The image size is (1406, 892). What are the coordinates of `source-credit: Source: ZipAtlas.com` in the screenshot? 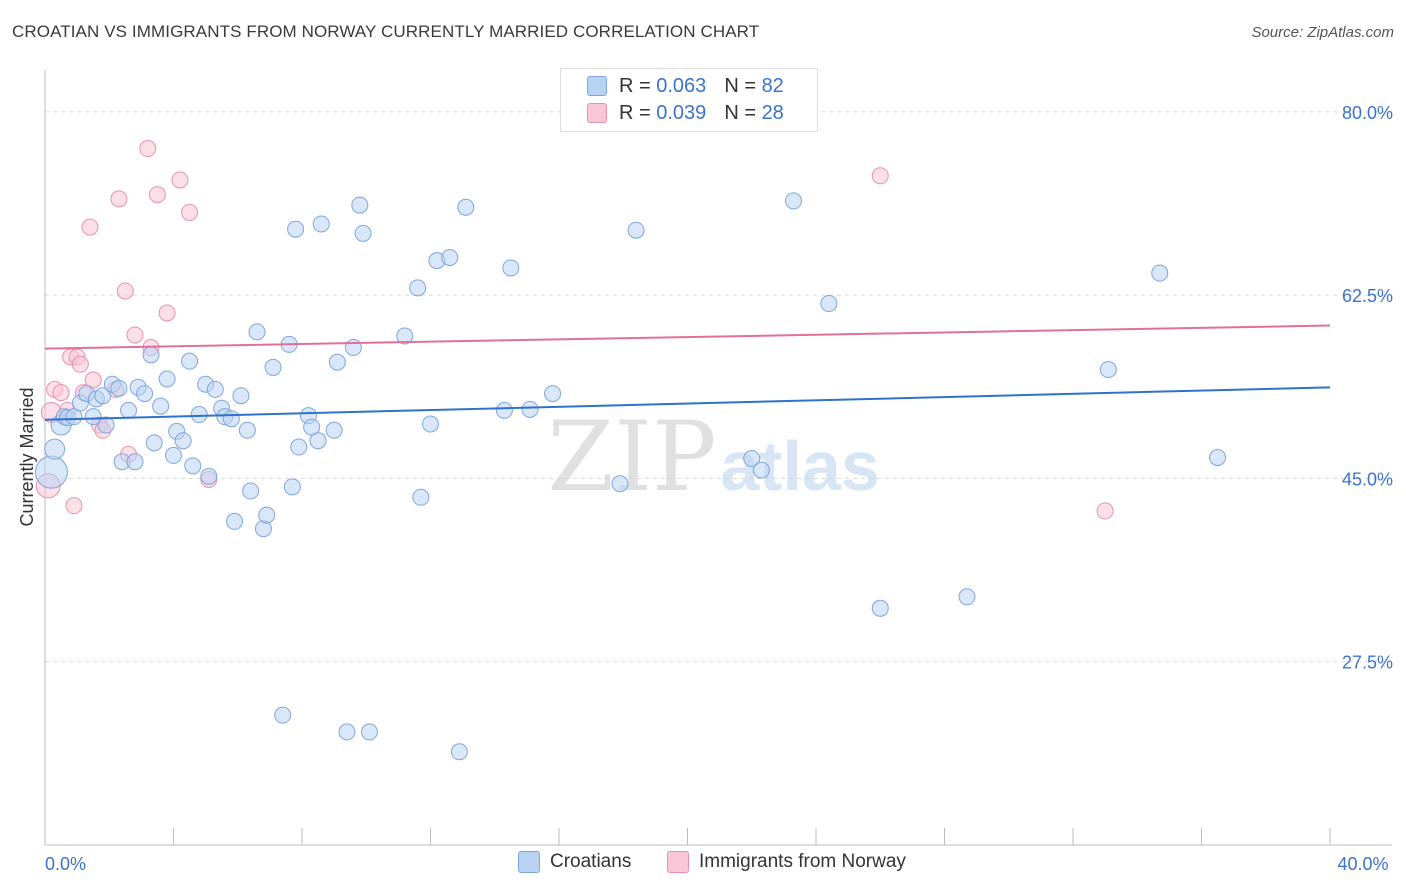 It's located at (1322, 32).